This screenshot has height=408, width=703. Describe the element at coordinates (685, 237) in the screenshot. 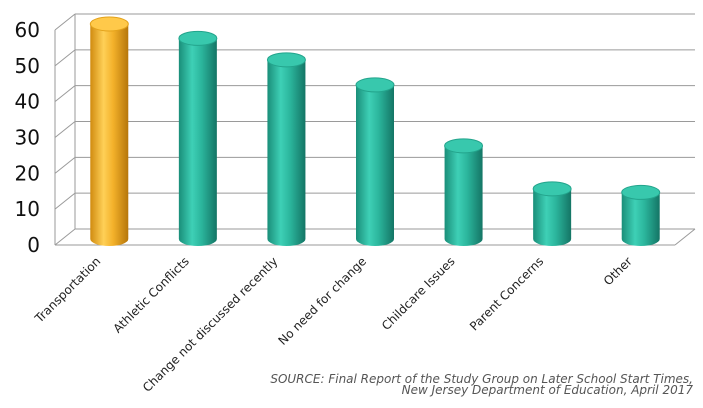

I see `floor-edge` at that location.